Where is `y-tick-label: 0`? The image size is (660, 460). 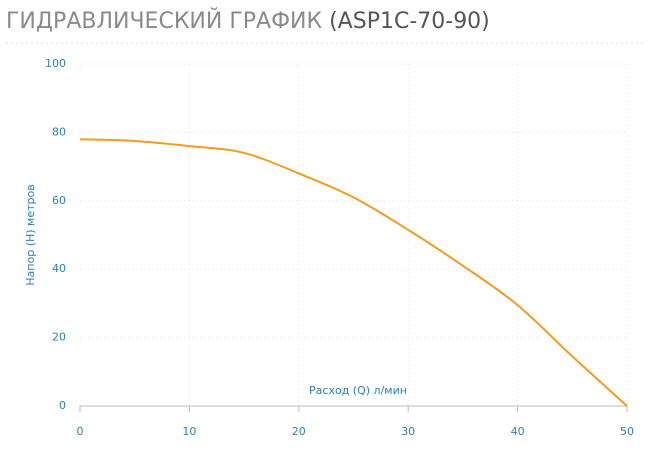
y-tick-label: 0 is located at coordinates (62, 405).